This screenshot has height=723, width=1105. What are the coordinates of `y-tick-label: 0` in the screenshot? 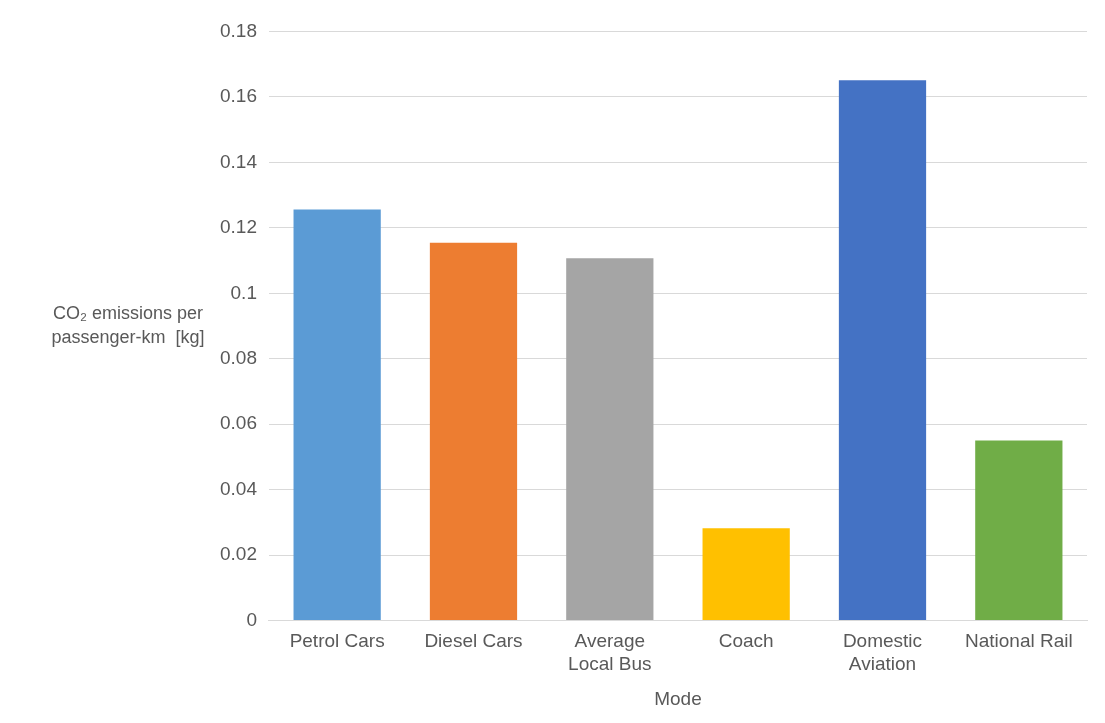 It's located at (251, 619).